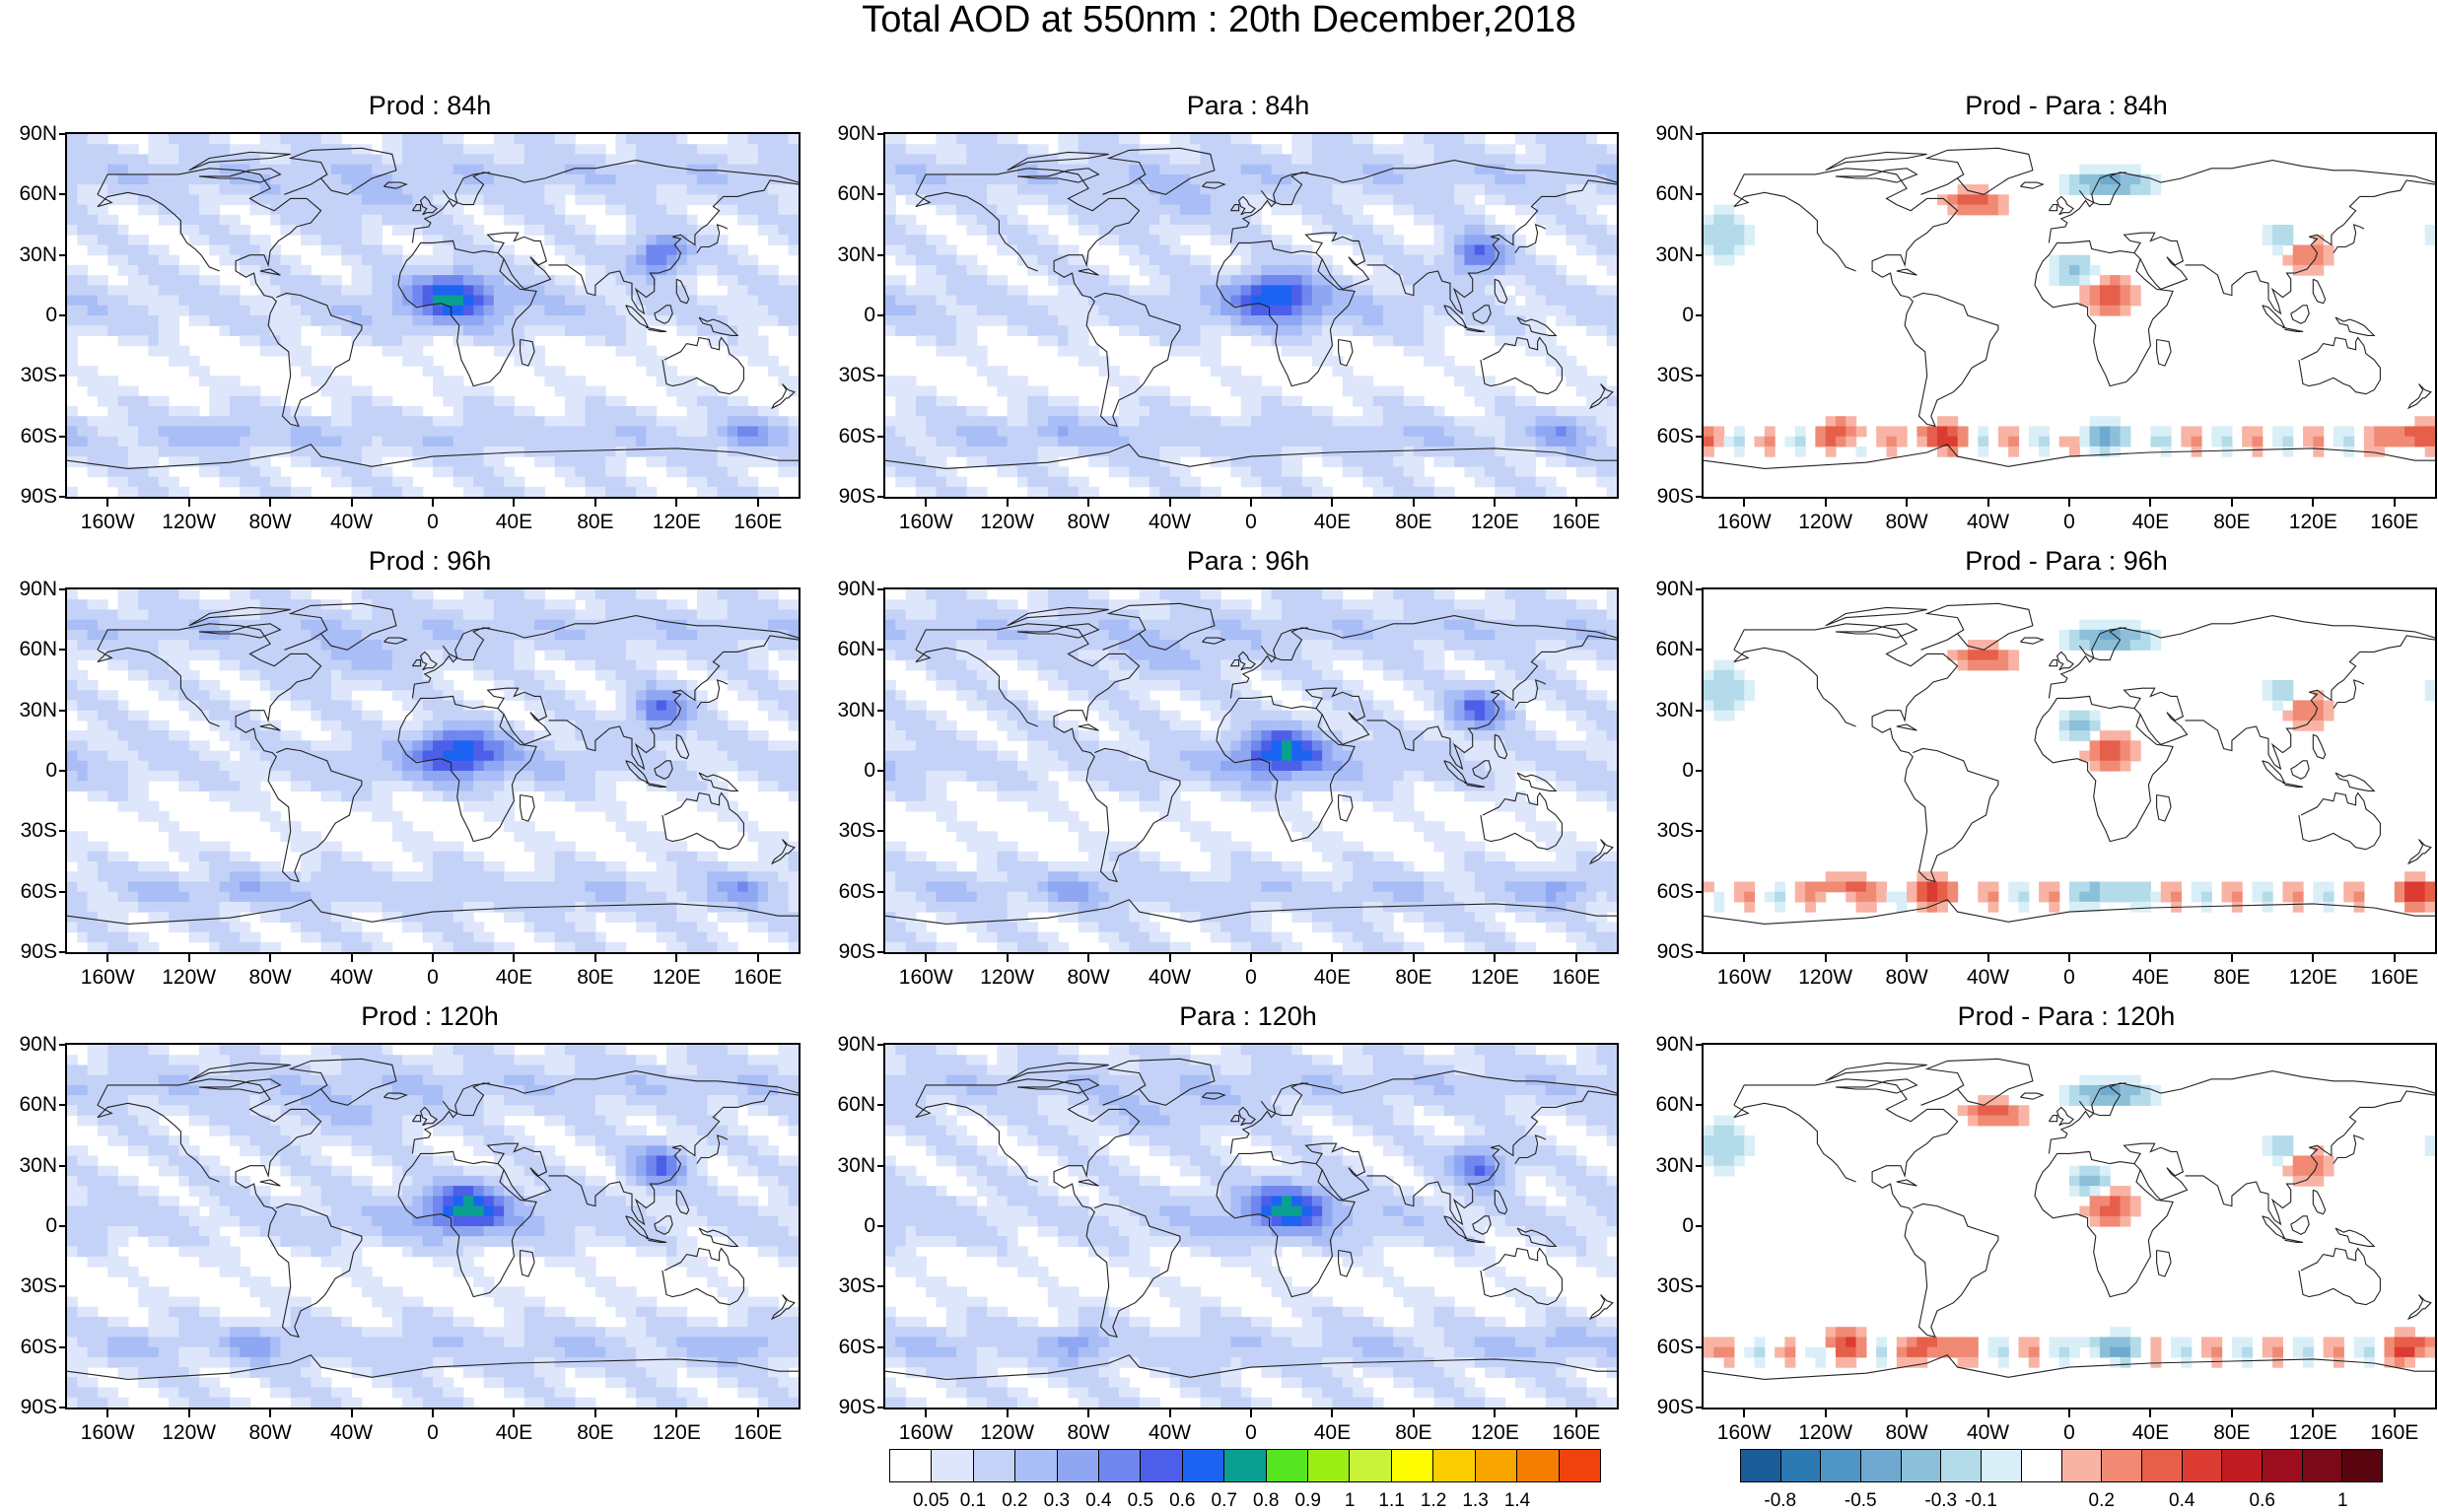  I want to click on map-canvas, so click(433, 771).